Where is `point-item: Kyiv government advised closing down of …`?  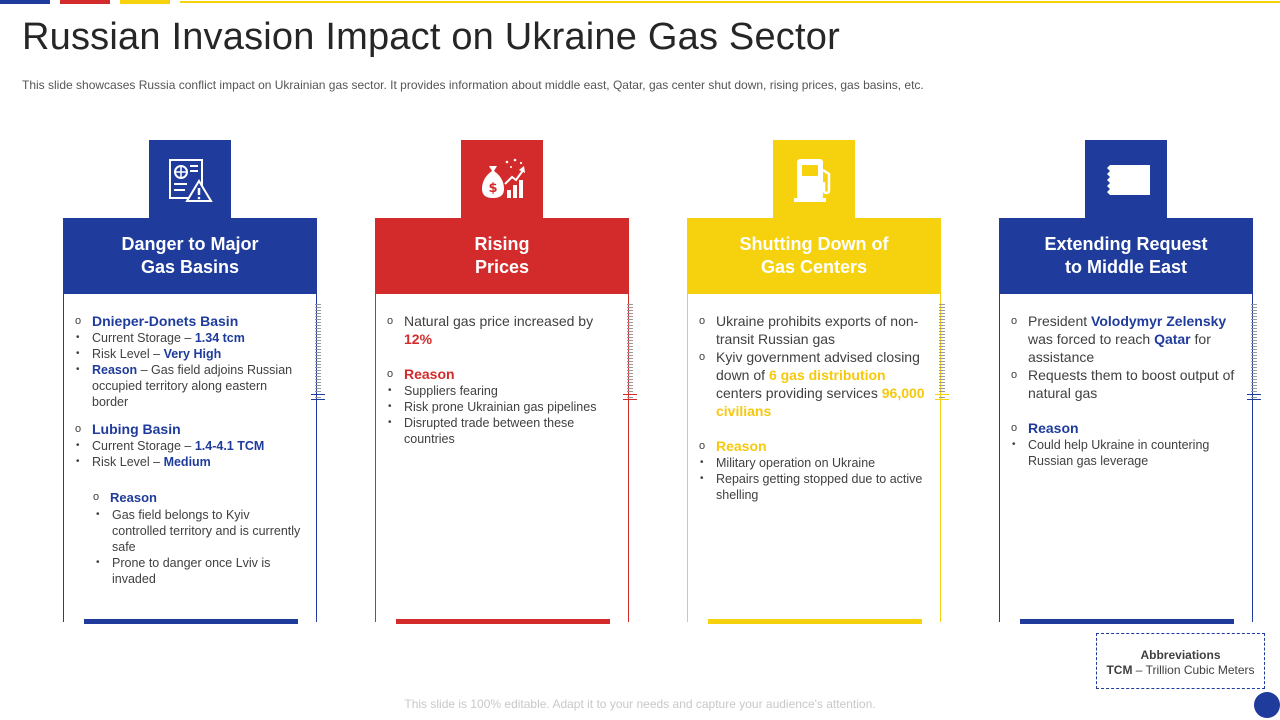
point-item: Kyiv government advised closing down of … is located at coordinates (813, 384).